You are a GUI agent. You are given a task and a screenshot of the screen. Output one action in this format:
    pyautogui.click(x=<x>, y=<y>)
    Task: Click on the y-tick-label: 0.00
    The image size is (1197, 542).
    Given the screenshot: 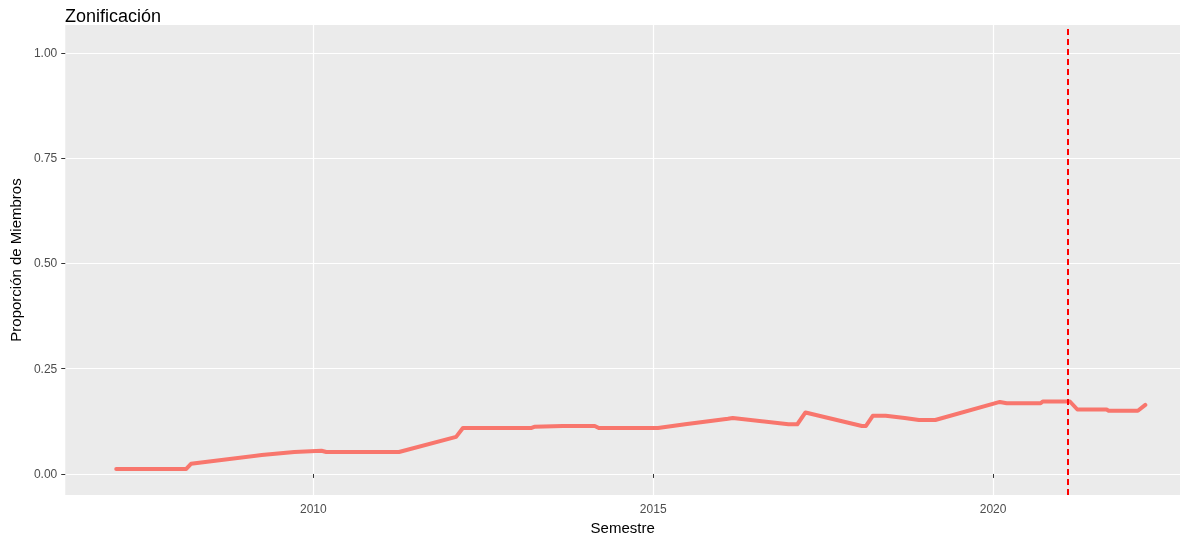 What is the action you would take?
    pyautogui.click(x=45, y=473)
    